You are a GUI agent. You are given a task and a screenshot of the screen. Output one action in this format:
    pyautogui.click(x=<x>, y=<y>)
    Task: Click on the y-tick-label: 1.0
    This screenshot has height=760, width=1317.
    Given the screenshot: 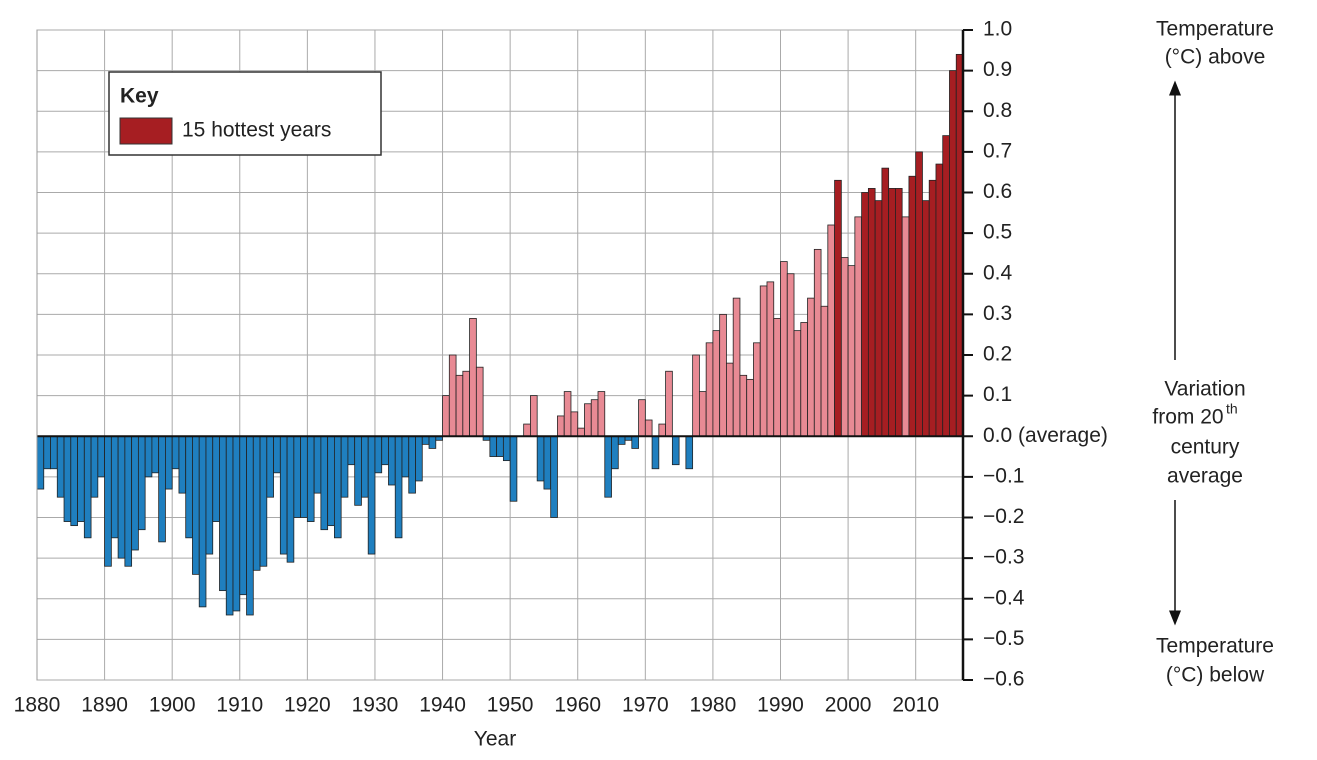 What is the action you would take?
    pyautogui.click(x=997, y=29)
    